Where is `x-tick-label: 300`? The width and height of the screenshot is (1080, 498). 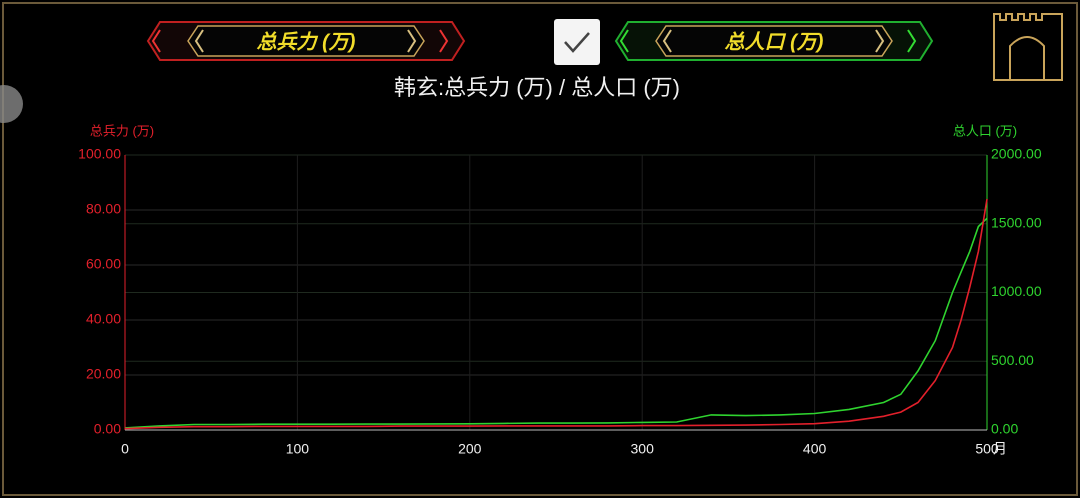 x-tick-label: 300 is located at coordinates (643, 449).